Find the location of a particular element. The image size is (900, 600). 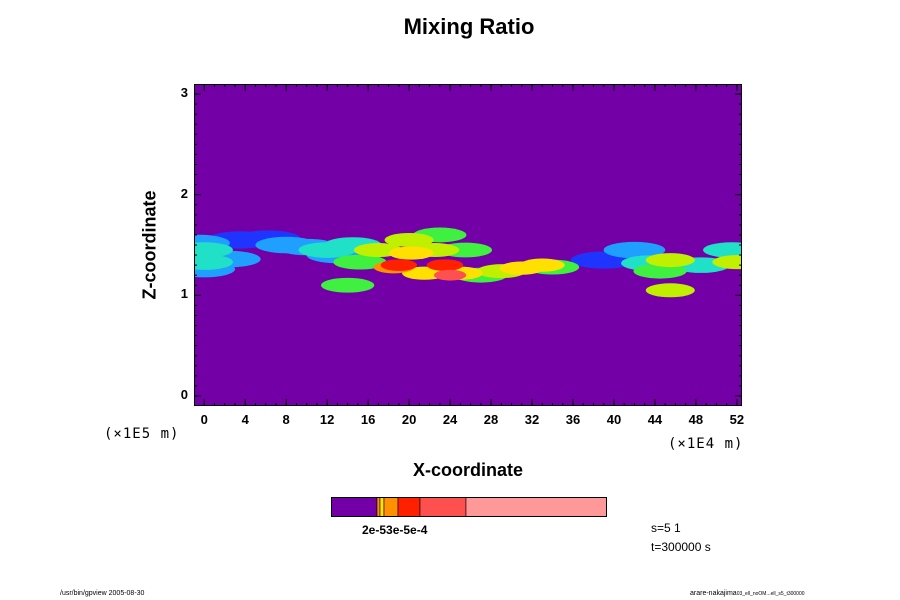

y-axis-label: Z-coordinate is located at coordinates (149, 245).